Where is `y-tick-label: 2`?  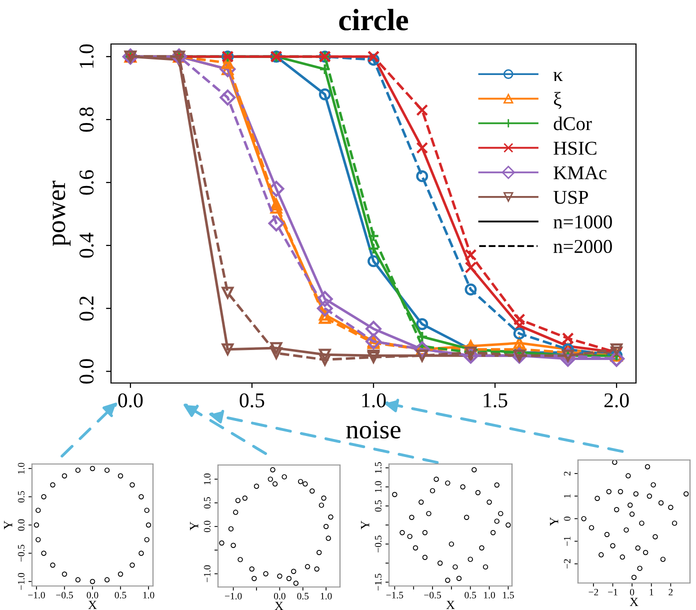 y-tick-label: 2 is located at coordinates (567, 474).